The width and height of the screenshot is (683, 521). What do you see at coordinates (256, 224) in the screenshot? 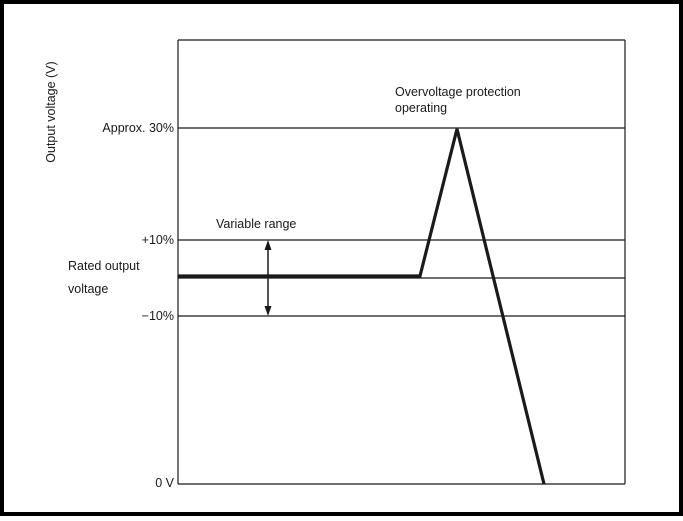
I see `annotation-variable-range: Variable range` at bounding box center [256, 224].